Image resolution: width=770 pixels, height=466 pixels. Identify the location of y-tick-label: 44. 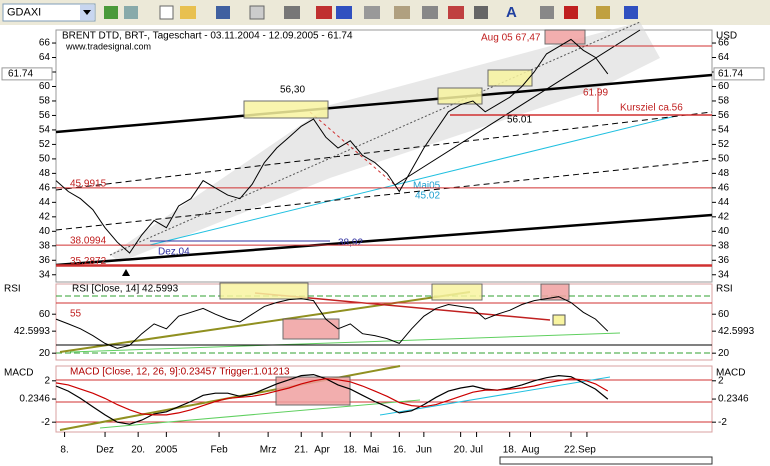
(724, 202).